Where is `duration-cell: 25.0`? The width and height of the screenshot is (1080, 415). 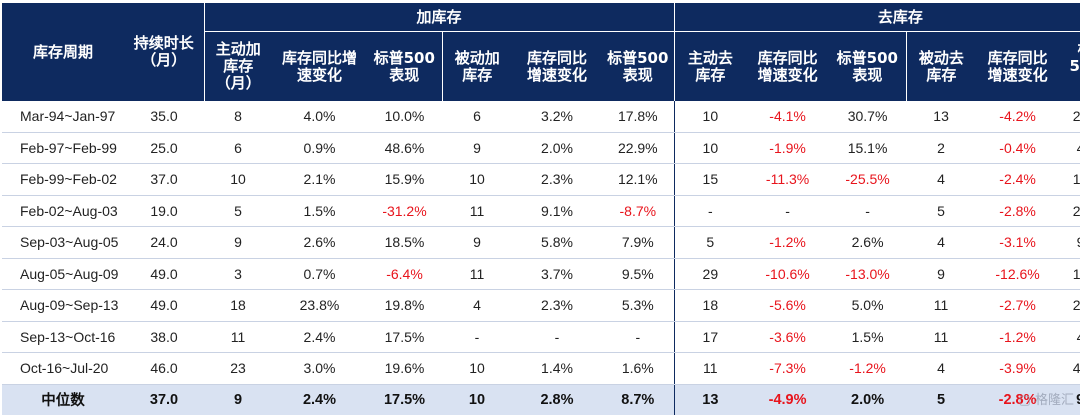 duration-cell: 25.0 is located at coordinates (164, 148).